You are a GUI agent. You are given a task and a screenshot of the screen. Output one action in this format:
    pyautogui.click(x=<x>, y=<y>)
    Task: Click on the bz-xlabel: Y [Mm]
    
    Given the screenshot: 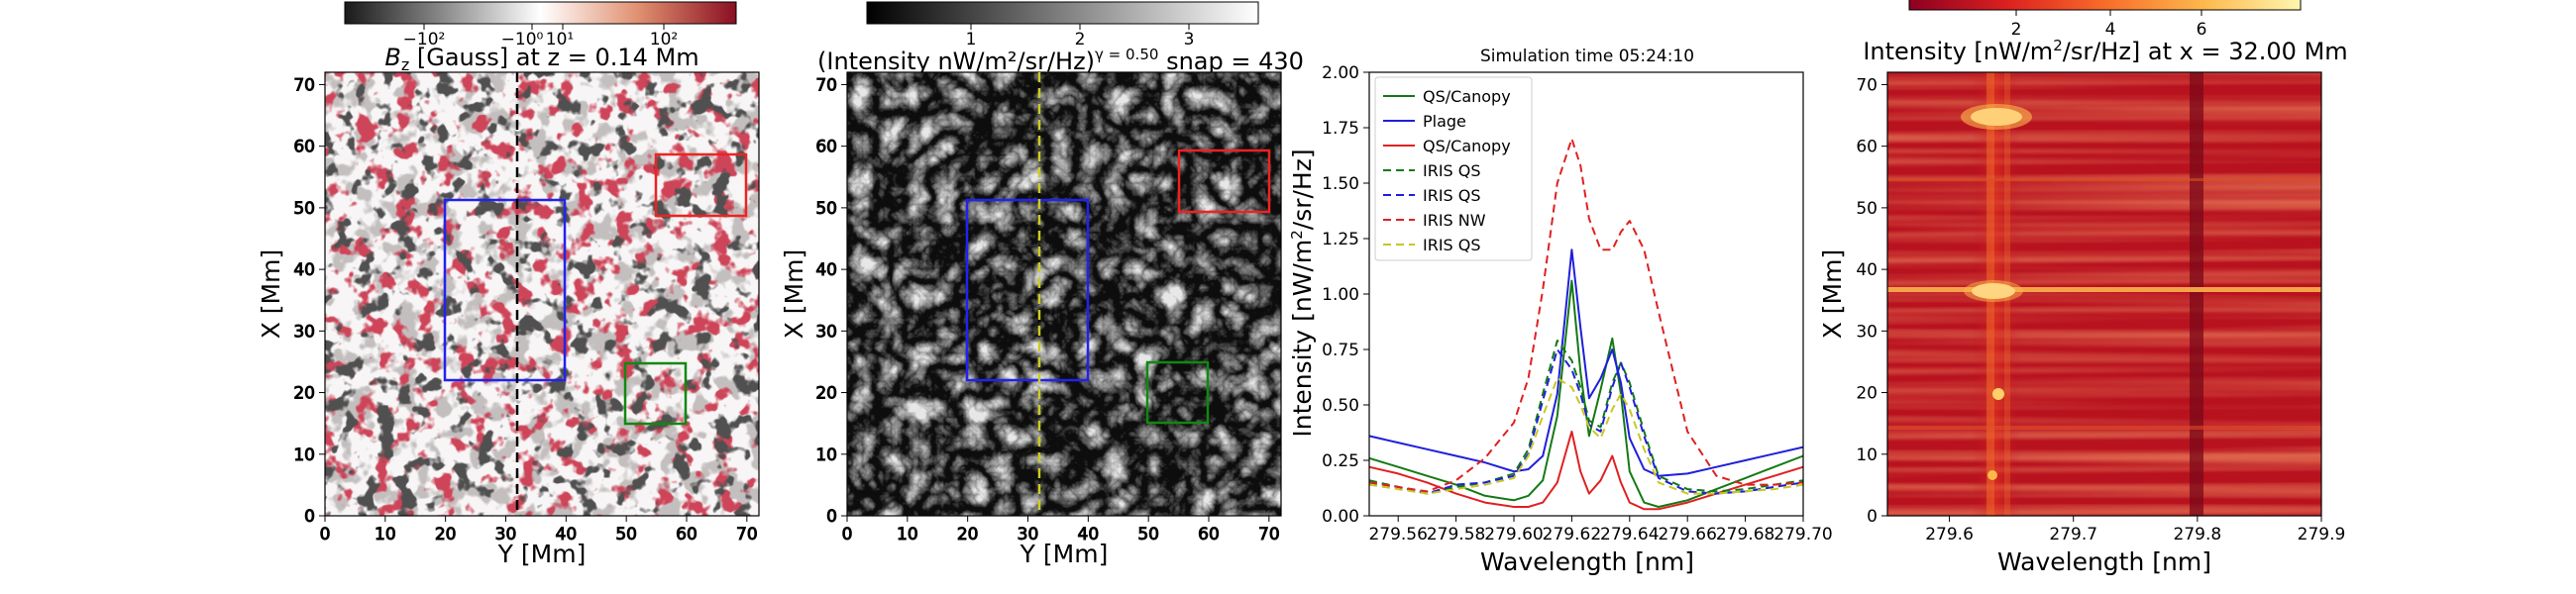 What is the action you would take?
    pyautogui.click(x=542, y=554)
    